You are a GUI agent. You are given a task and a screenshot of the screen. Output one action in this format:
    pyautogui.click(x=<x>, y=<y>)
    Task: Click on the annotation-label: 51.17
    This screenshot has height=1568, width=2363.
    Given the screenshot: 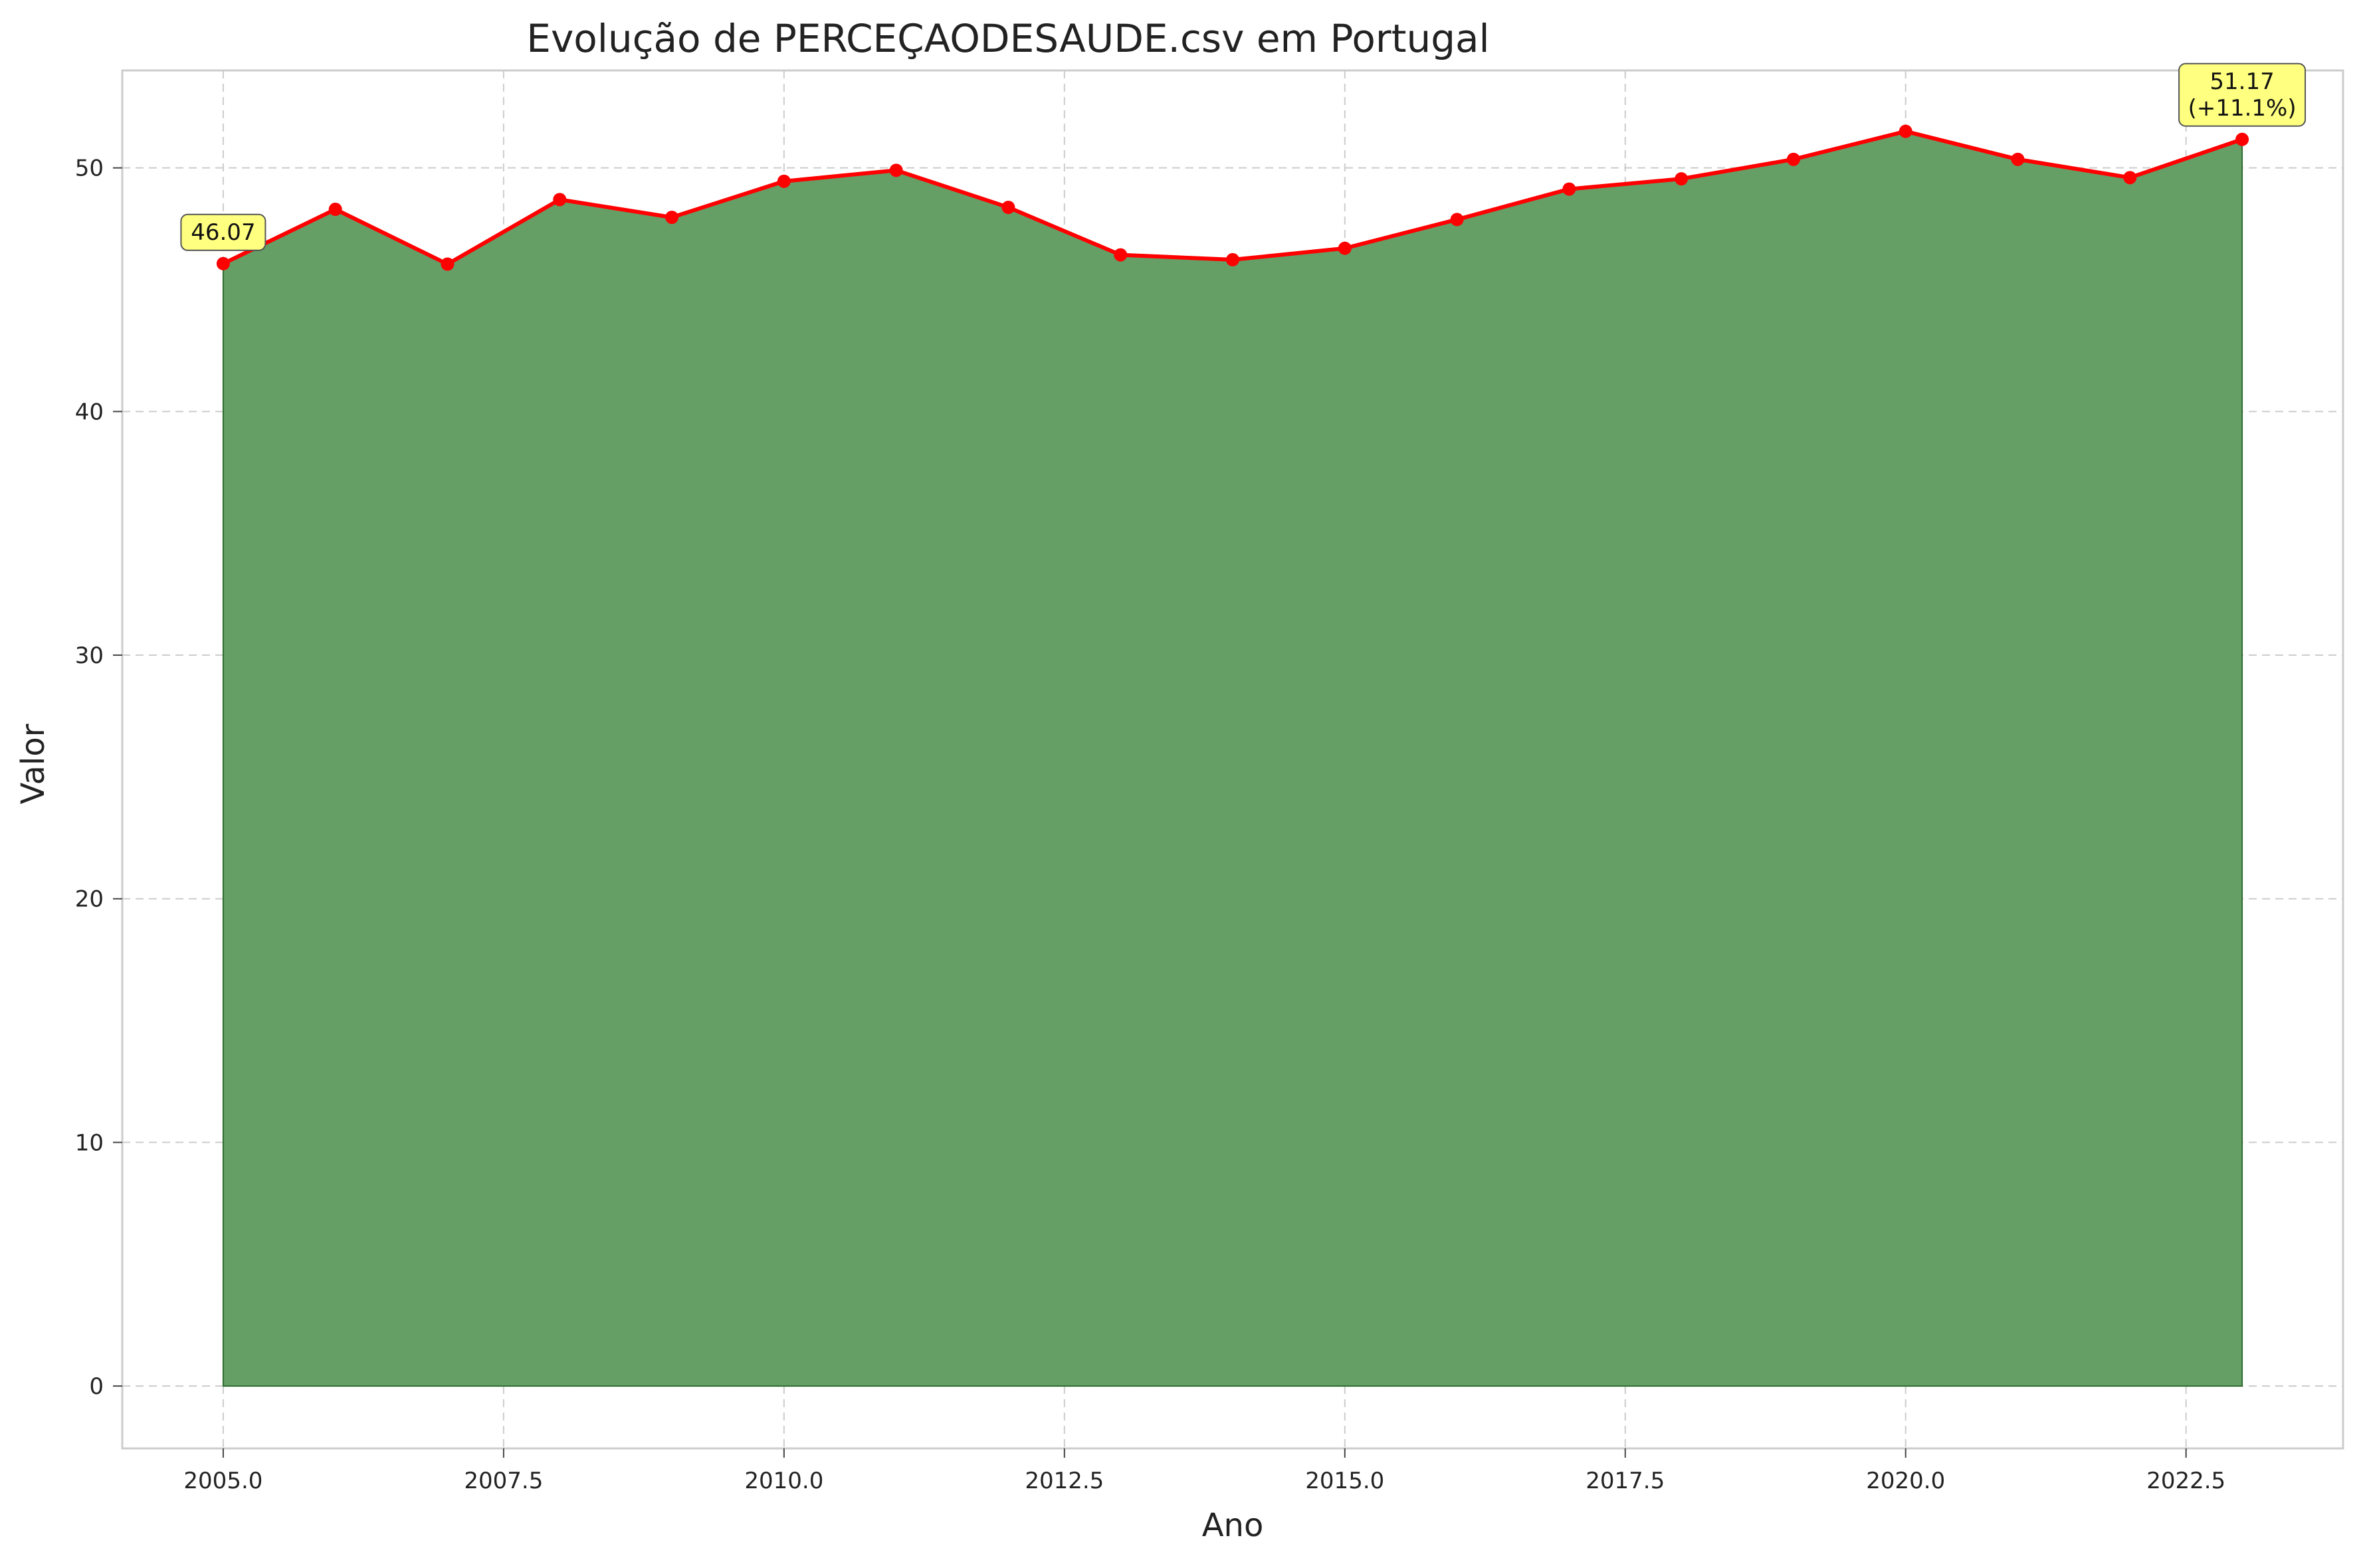 What is the action you would take?
    pyautogui.click(x=2241, y=81)
    